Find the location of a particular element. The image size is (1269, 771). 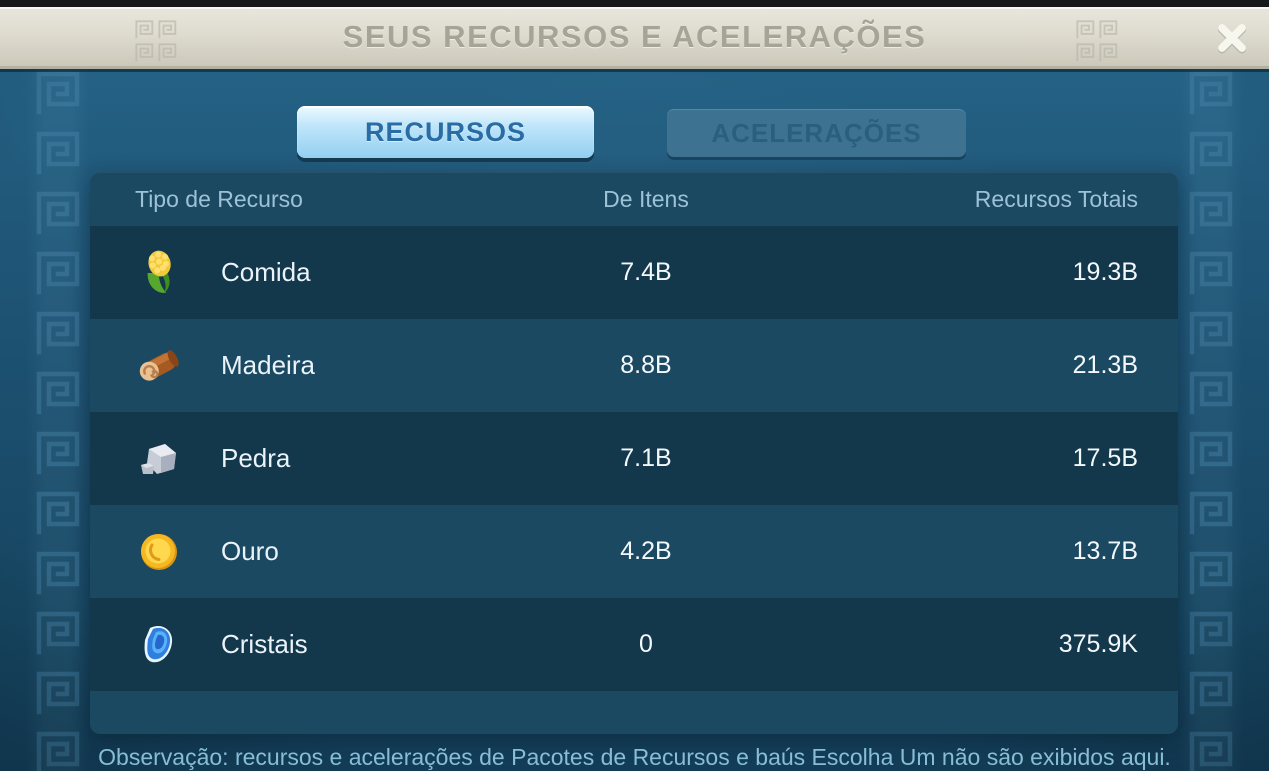

close-icon is located at coordinates (1232, 39).